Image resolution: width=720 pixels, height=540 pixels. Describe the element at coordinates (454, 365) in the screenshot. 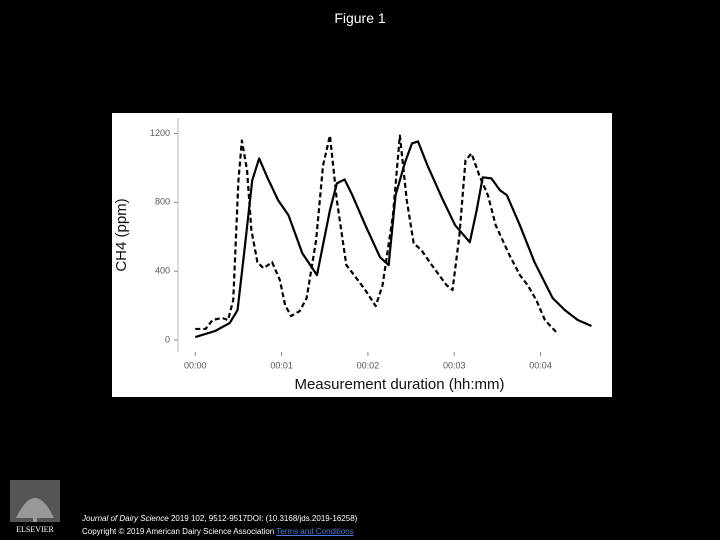

I see `x-tick-label: 00:03` at that location.